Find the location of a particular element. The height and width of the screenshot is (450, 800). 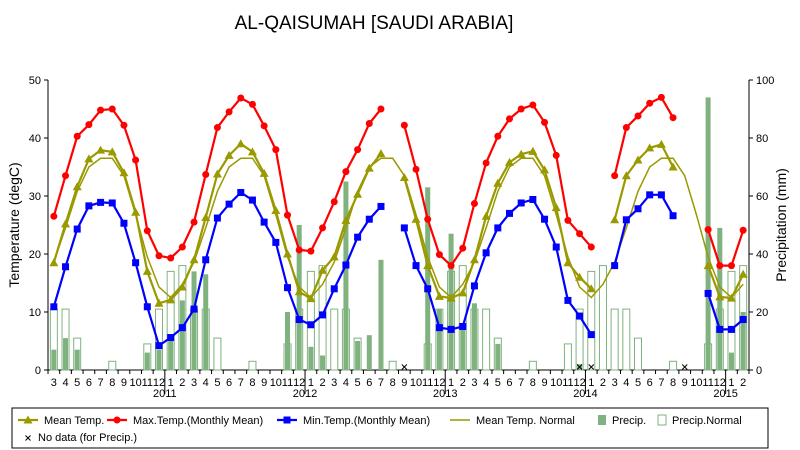

x-month-label: 12 is located at coordinates (439, 383).